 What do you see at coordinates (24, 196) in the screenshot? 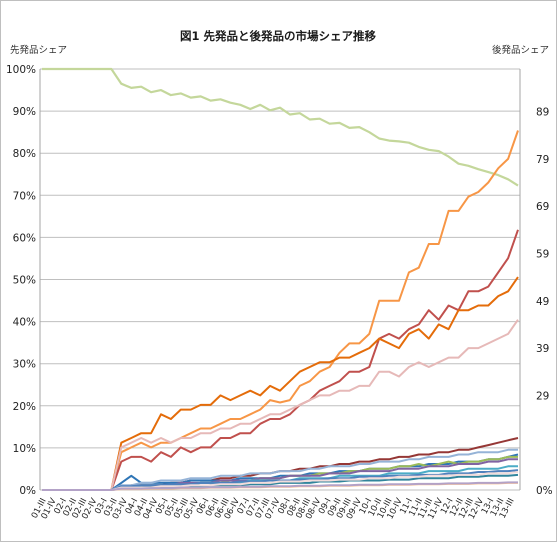
I see `left-tick-label: 70%` at bounding box center [24, 196].